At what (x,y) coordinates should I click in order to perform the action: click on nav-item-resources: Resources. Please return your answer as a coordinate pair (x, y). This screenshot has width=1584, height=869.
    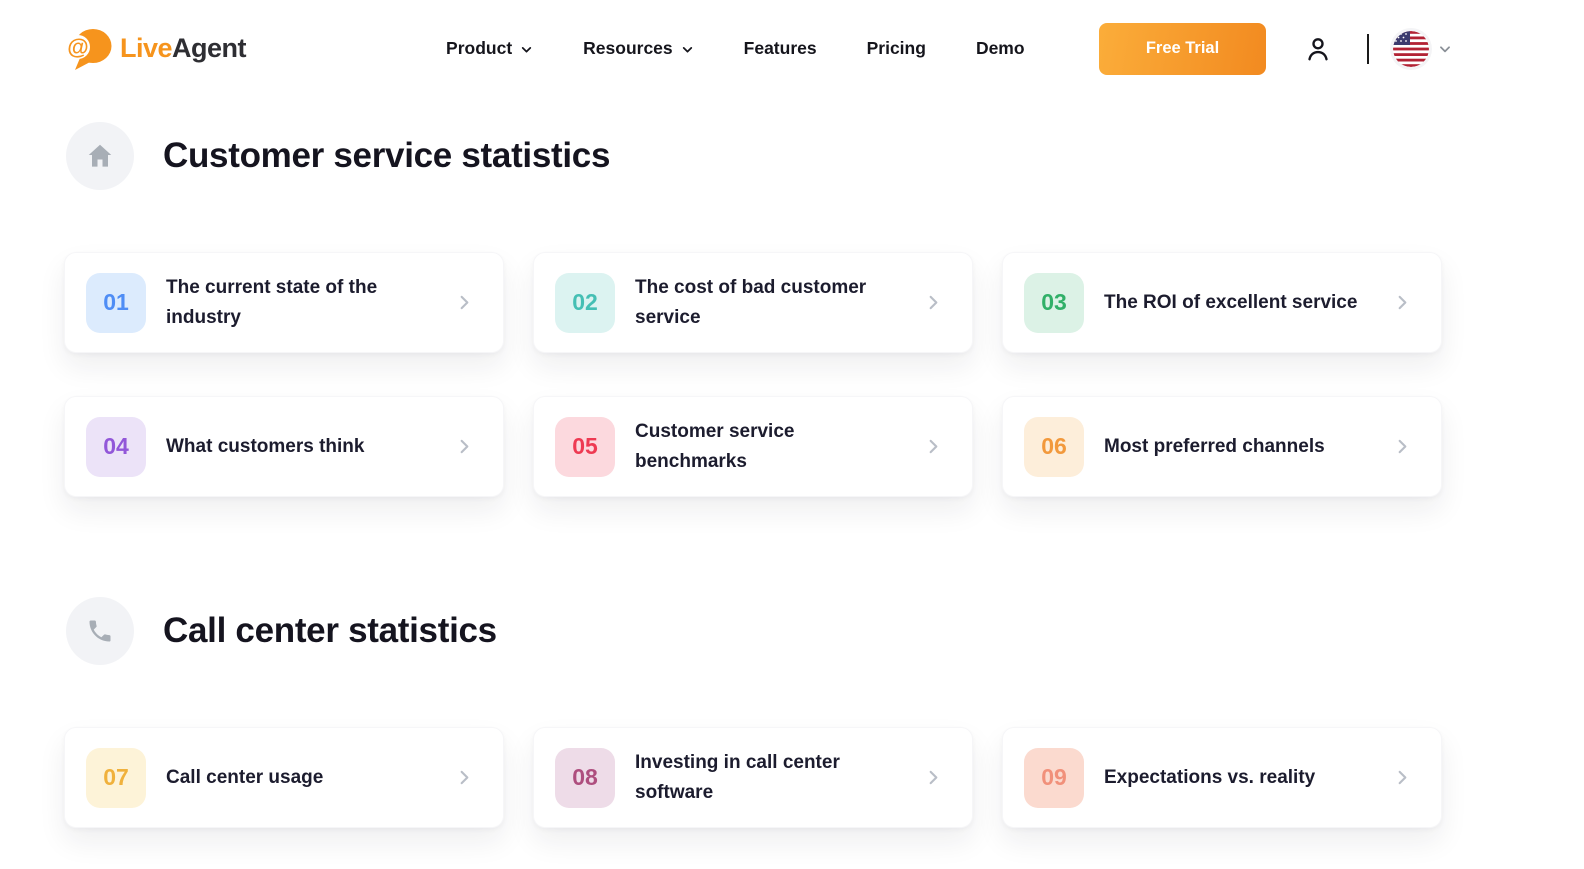
    Looking at the image, I should click on (638, 48).